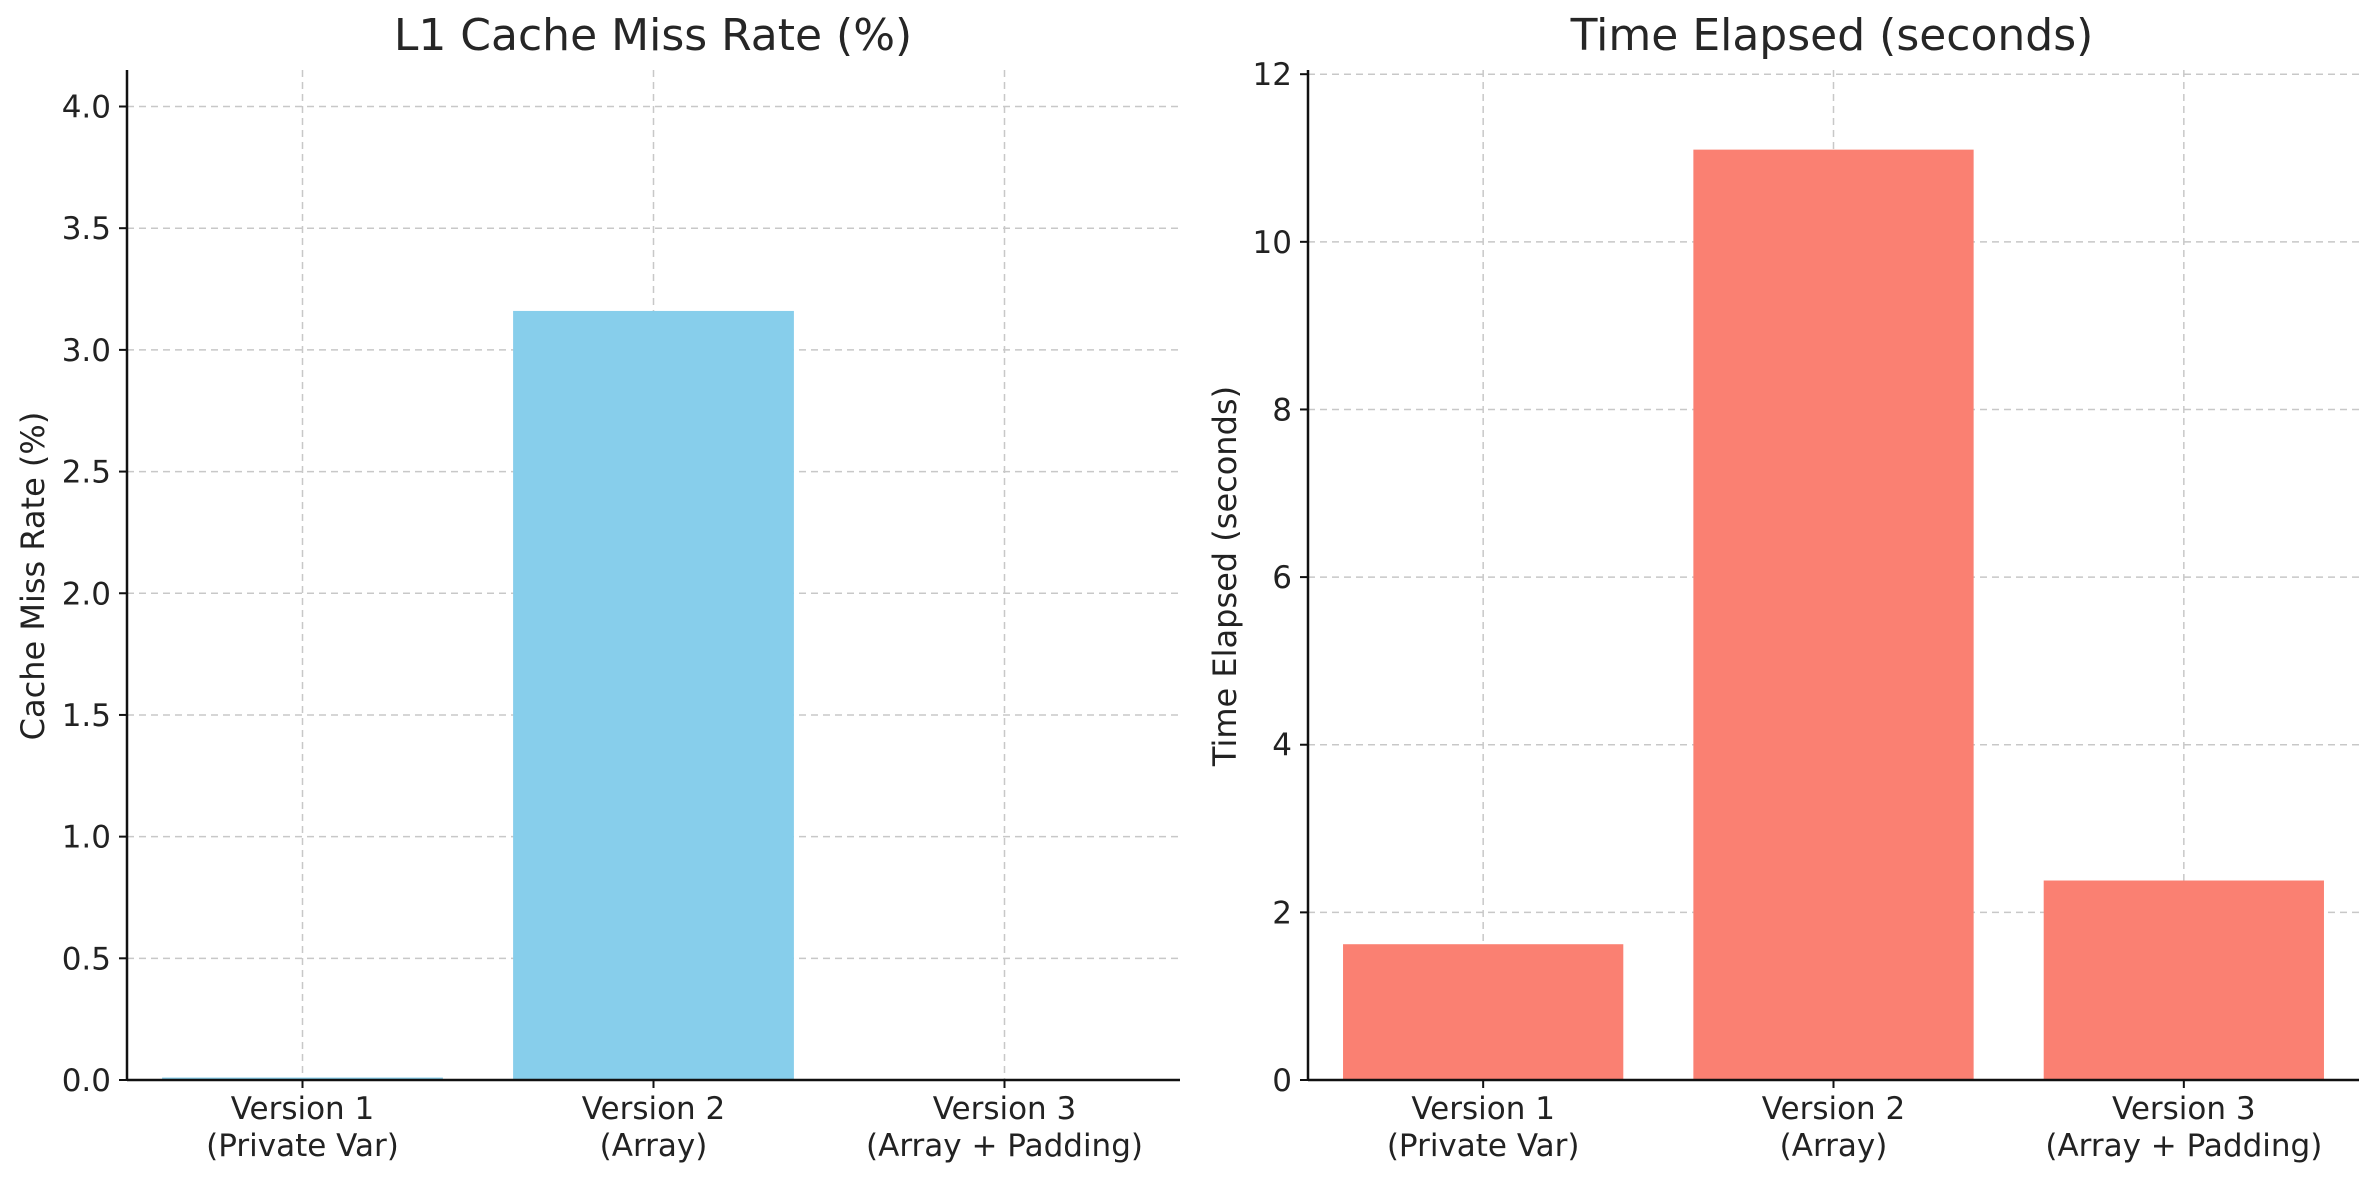 The width and height of the screenshot is (2379, 1180). Describe the element at coordinates (1282, 913) in the screenshot. I see `y-tick-label: 2` at that location.